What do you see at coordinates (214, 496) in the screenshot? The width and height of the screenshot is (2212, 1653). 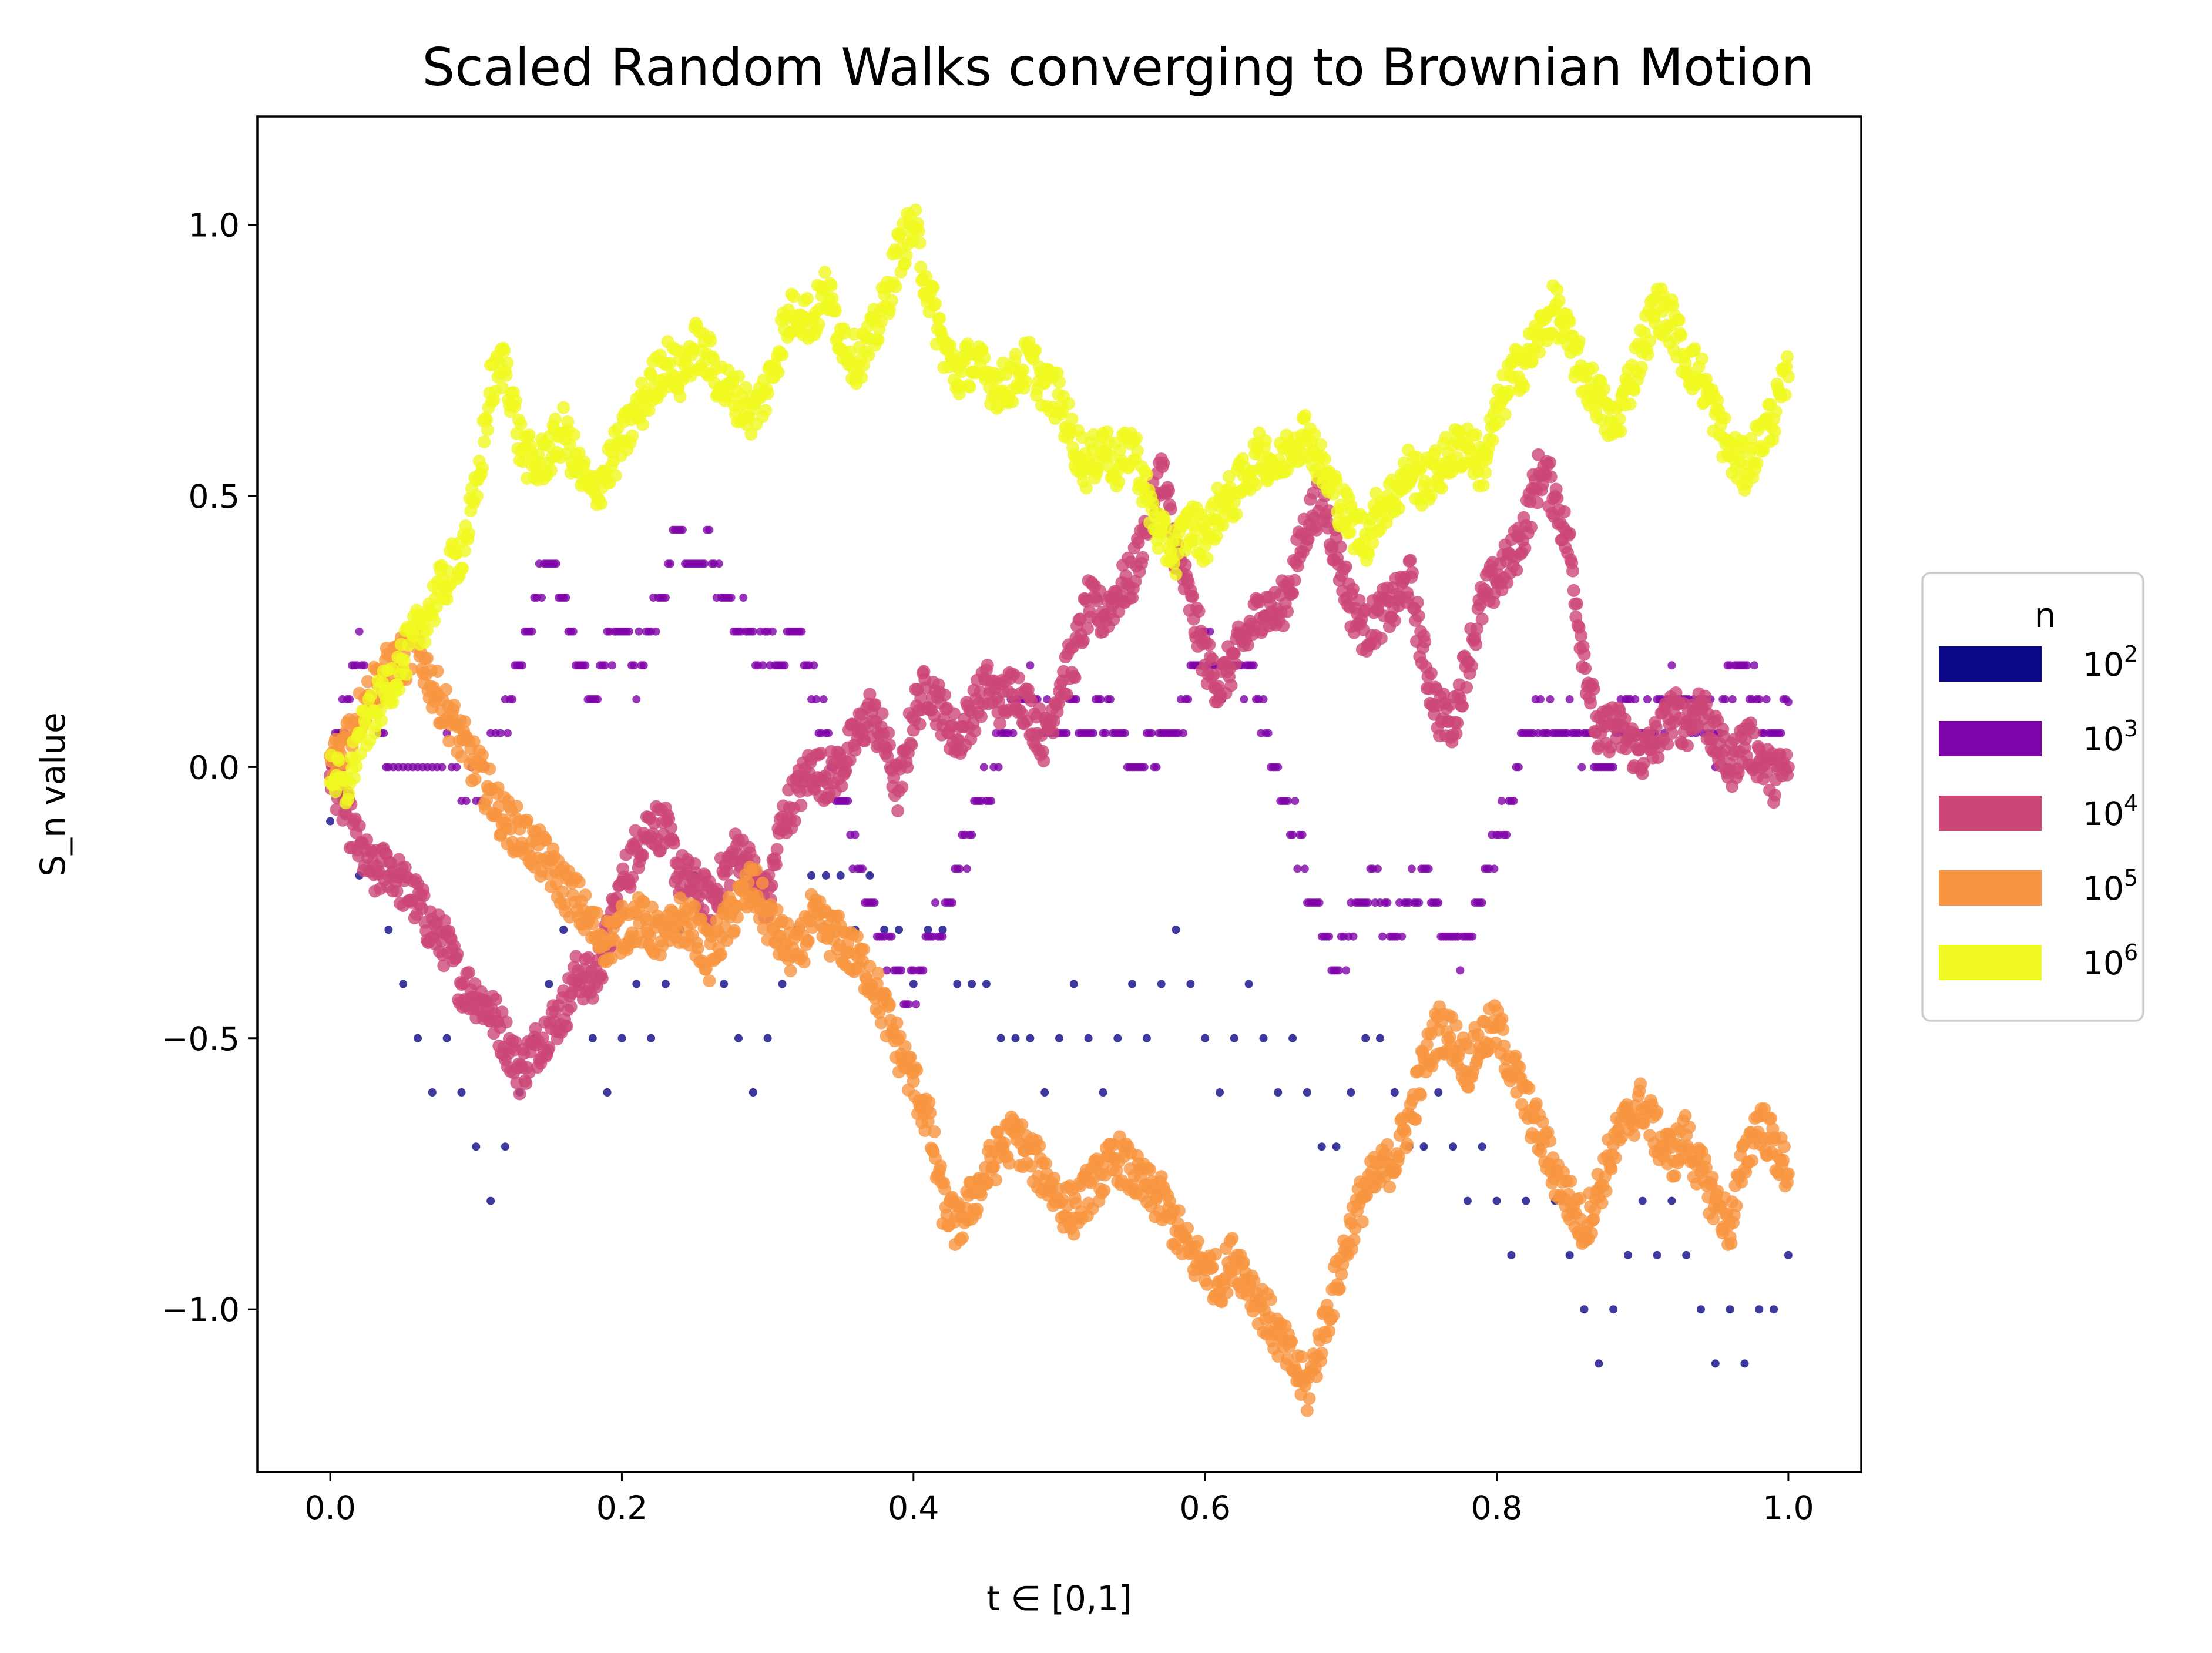 I see `y-tick-label: 0.5` at bounding box center [214, 496].